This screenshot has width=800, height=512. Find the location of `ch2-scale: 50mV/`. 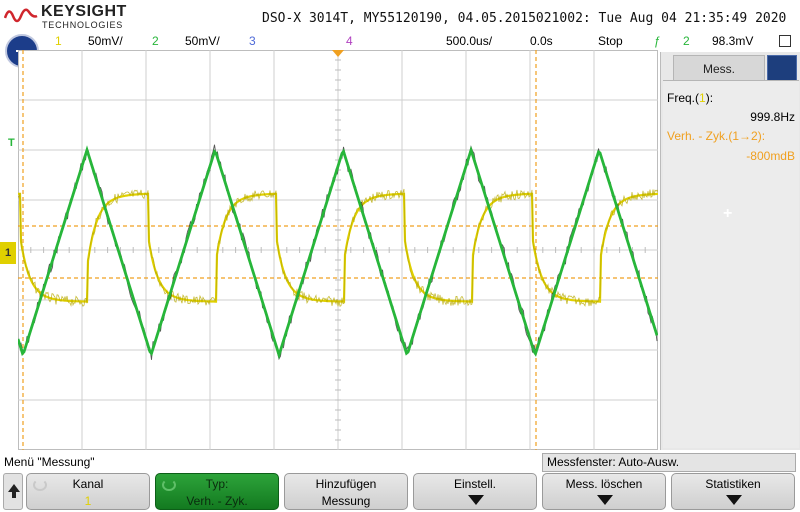

ch2-scale: 50mV/ is located at coordinates (202, 41).